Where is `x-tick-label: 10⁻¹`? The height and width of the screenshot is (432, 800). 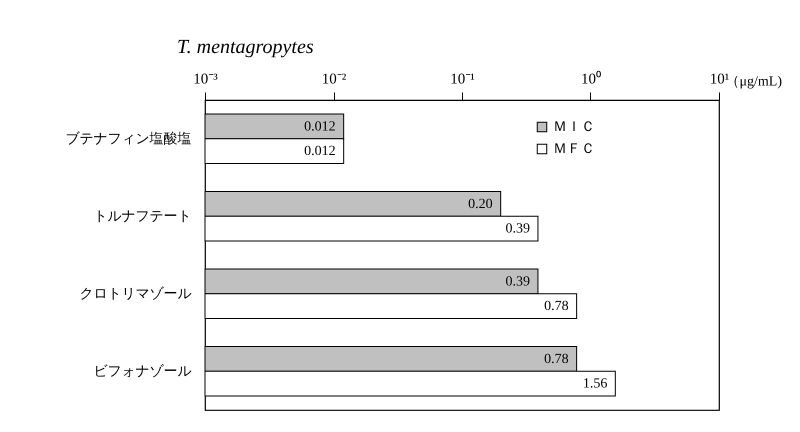
x-tick-label: 10⁻¹ is located at coordinates (462, 80).